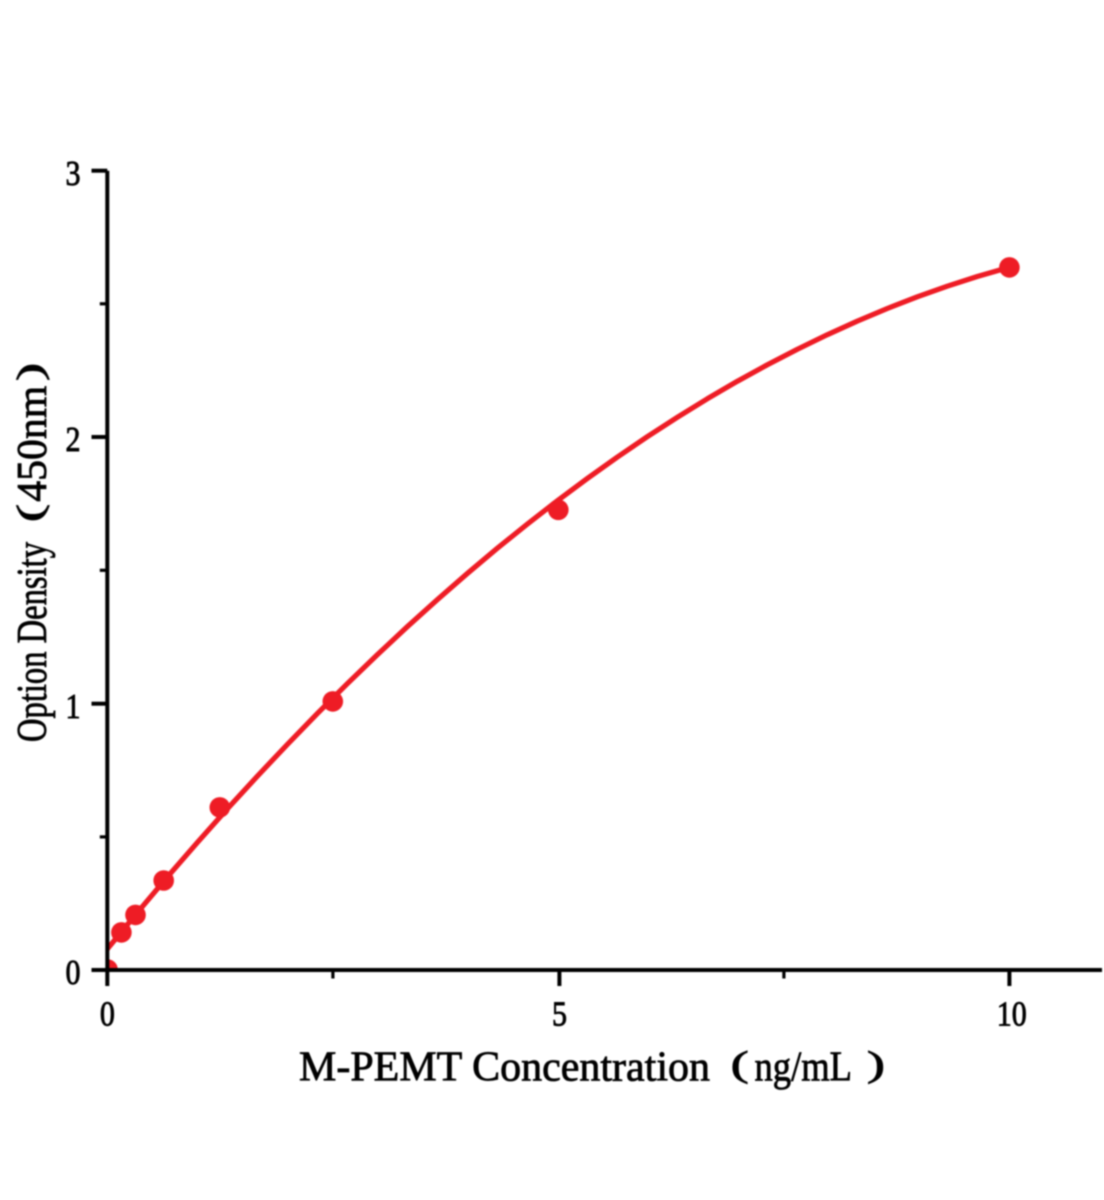  I want to click on svg-text: Option Density, so click(31, 642).